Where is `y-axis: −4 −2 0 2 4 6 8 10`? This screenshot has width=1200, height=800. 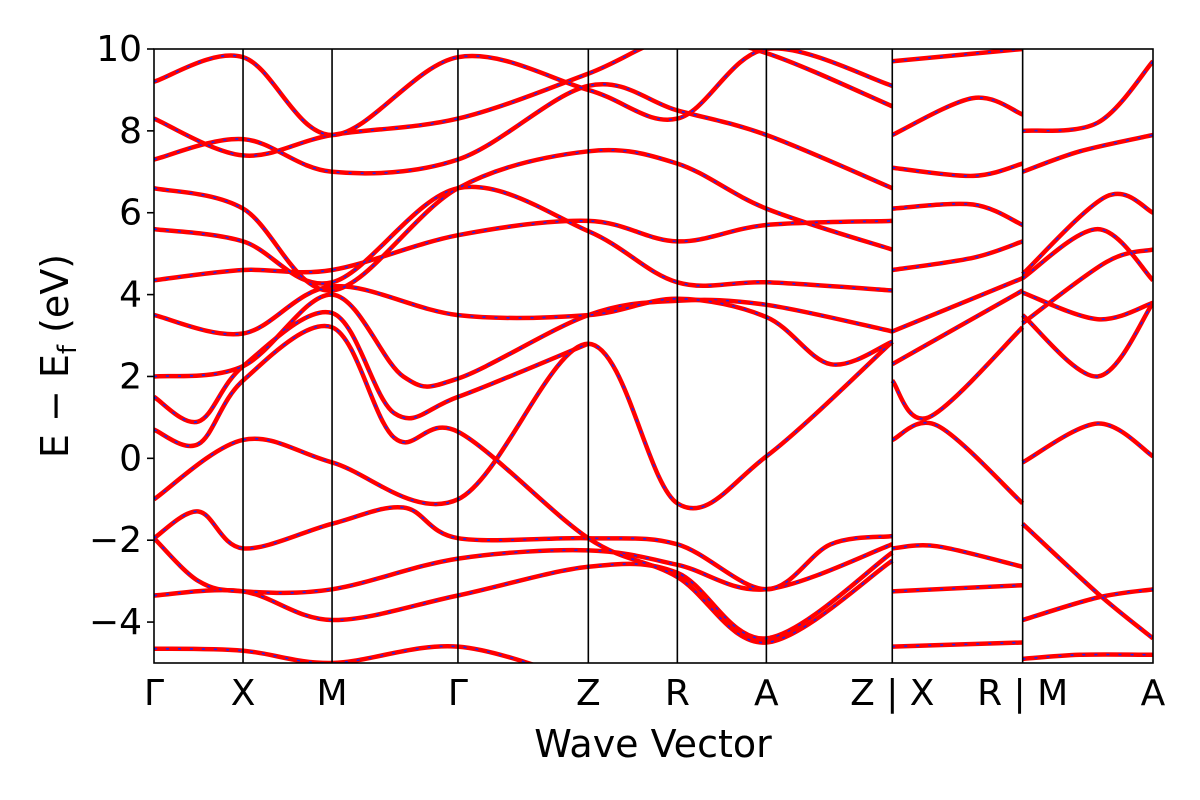 y-axis: −4 −2 0 2 4 6 8 10 is located at coordinates (121, 336).